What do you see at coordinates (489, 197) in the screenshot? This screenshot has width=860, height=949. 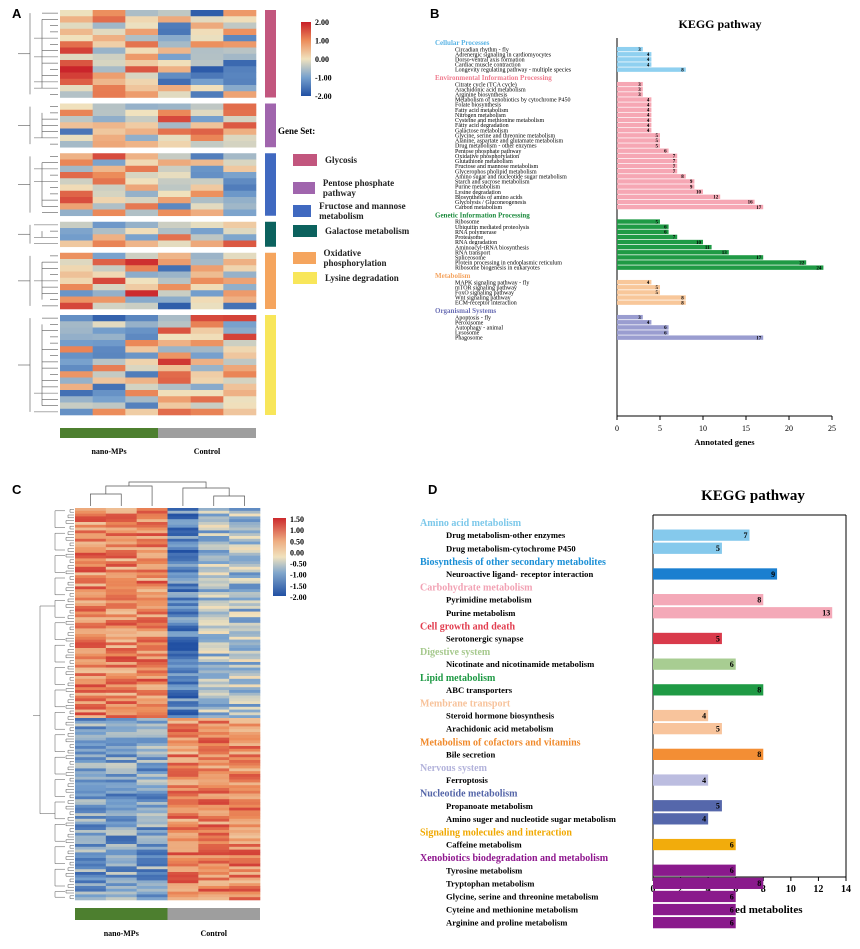 I see `bar-label: Biosynthesis of amino acids` at bounding box center [489, 197].